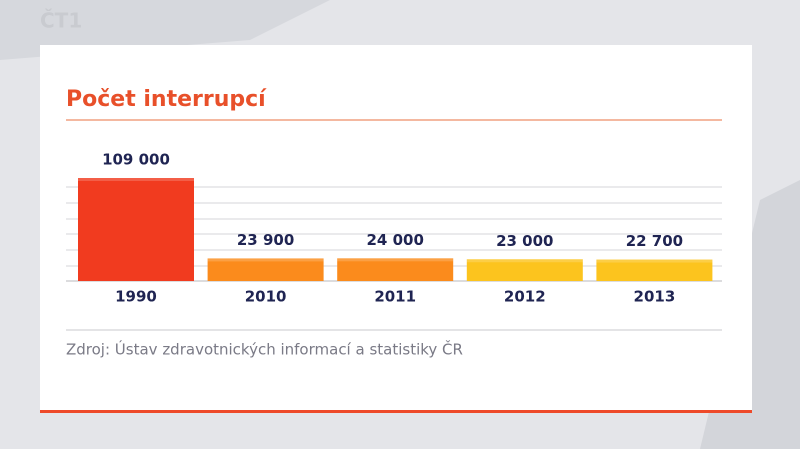 The image size is (800, 449). I want to click on panel-bottom-line, so click(396, 411).